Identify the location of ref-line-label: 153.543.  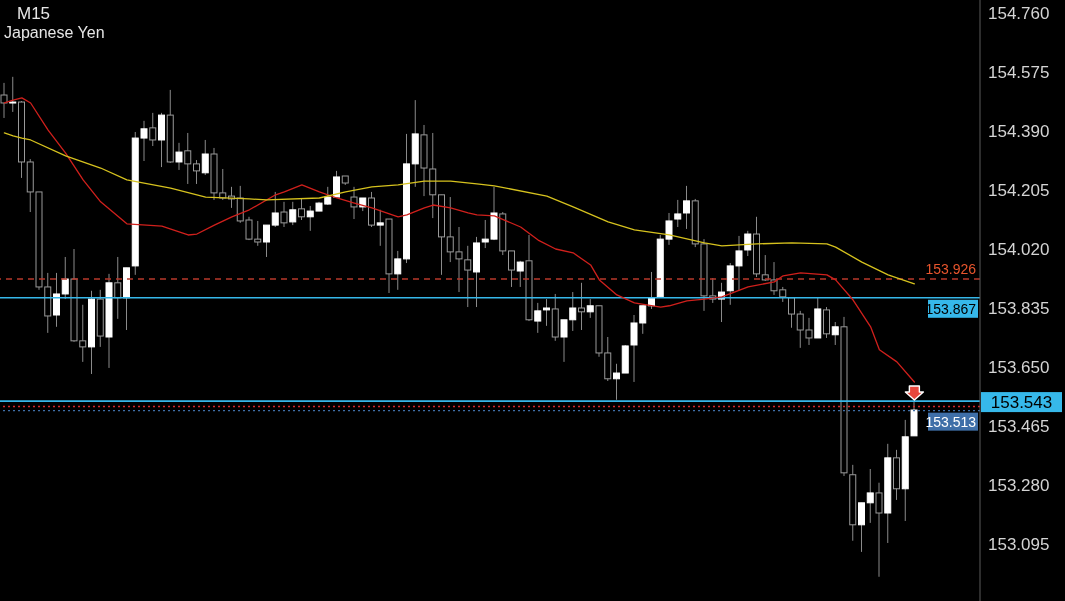
(1021, 403).